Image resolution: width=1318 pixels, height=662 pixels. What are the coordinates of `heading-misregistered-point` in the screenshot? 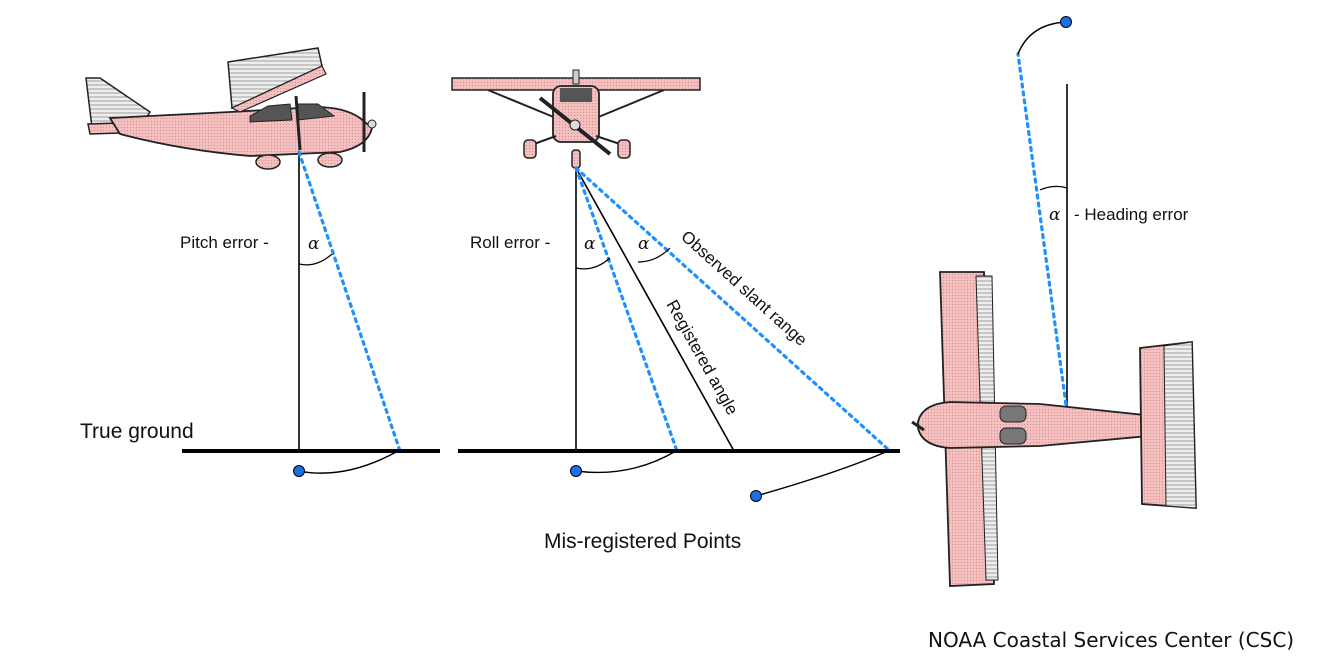 It's located at (1066, 22).